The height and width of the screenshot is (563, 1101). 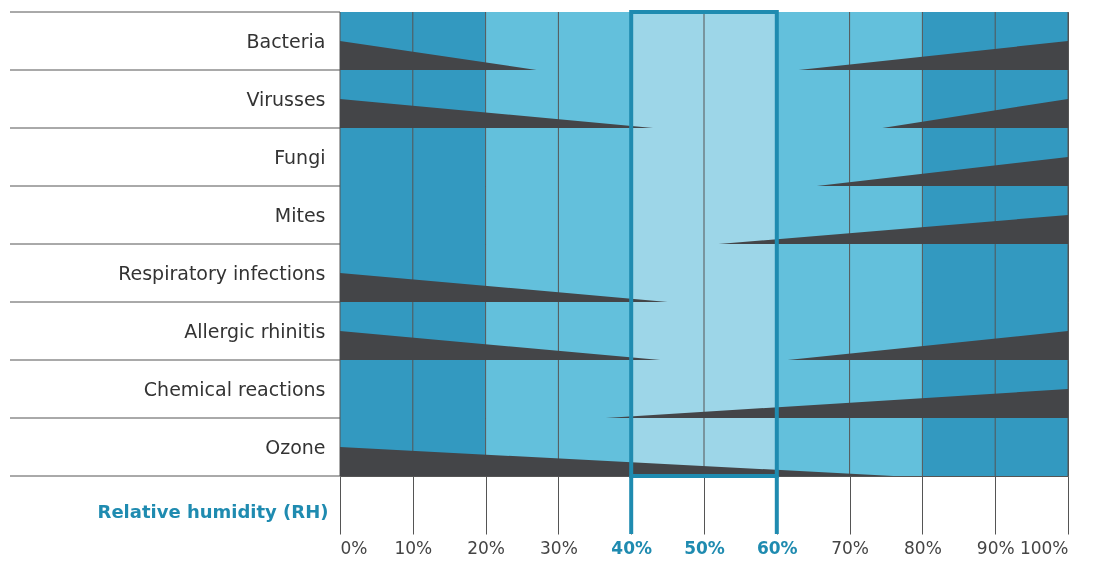 What do you see at coordinates (354, 547) in the screenshot?
I see `x-tick-label: 0%` at bounding box center [354, 547].